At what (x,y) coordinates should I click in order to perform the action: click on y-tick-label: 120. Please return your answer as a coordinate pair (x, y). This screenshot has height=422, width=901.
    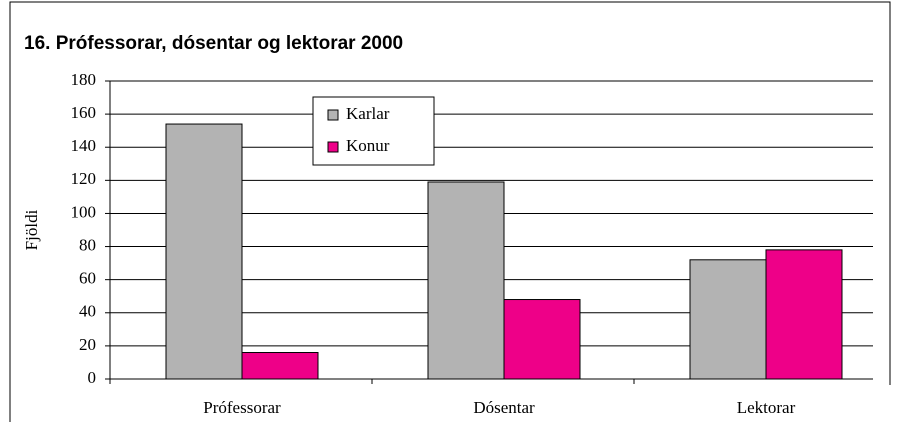
    Looking at the image, I should click on (84, 178).